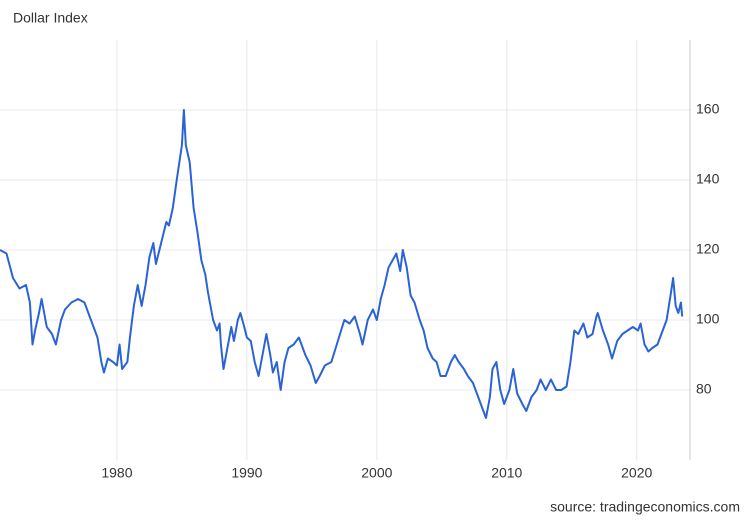 Image resolution: width=750 pixels, height=520 pixels. What do you see at coordinates (636, 473) in the screenshot?
I see `x-tick-label: 2020` at bounding box center [636, 473].